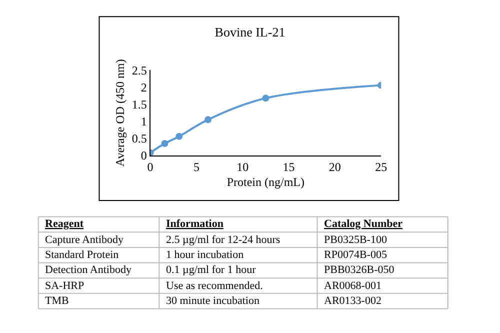 This screenshot has height=333, width=500. What do you see at coordinates (211, 270) in the screenshot?
I see `text: 0.1 µg/ml for 1 hour` at bounding box center [211, 270].